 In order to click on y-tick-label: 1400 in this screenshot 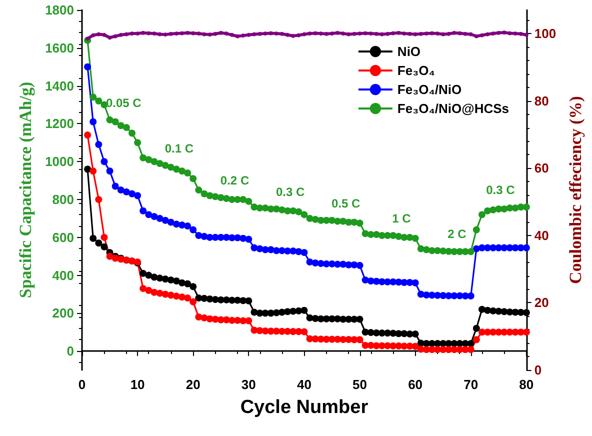, I will do `click(59, 86)`.